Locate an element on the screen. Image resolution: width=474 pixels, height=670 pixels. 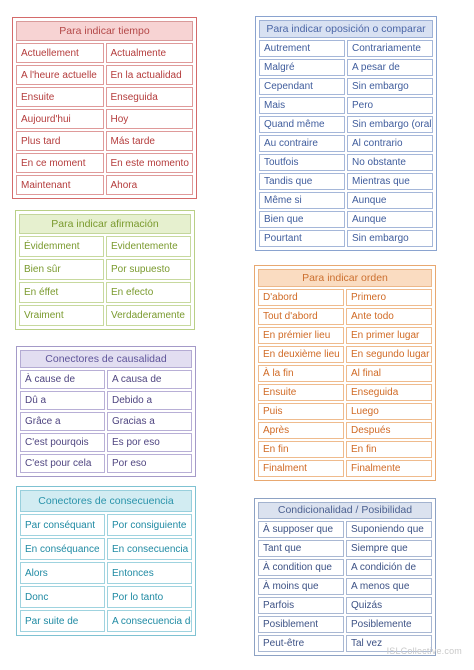
spanish-term: Debido a is located at coordinates (149, 400).